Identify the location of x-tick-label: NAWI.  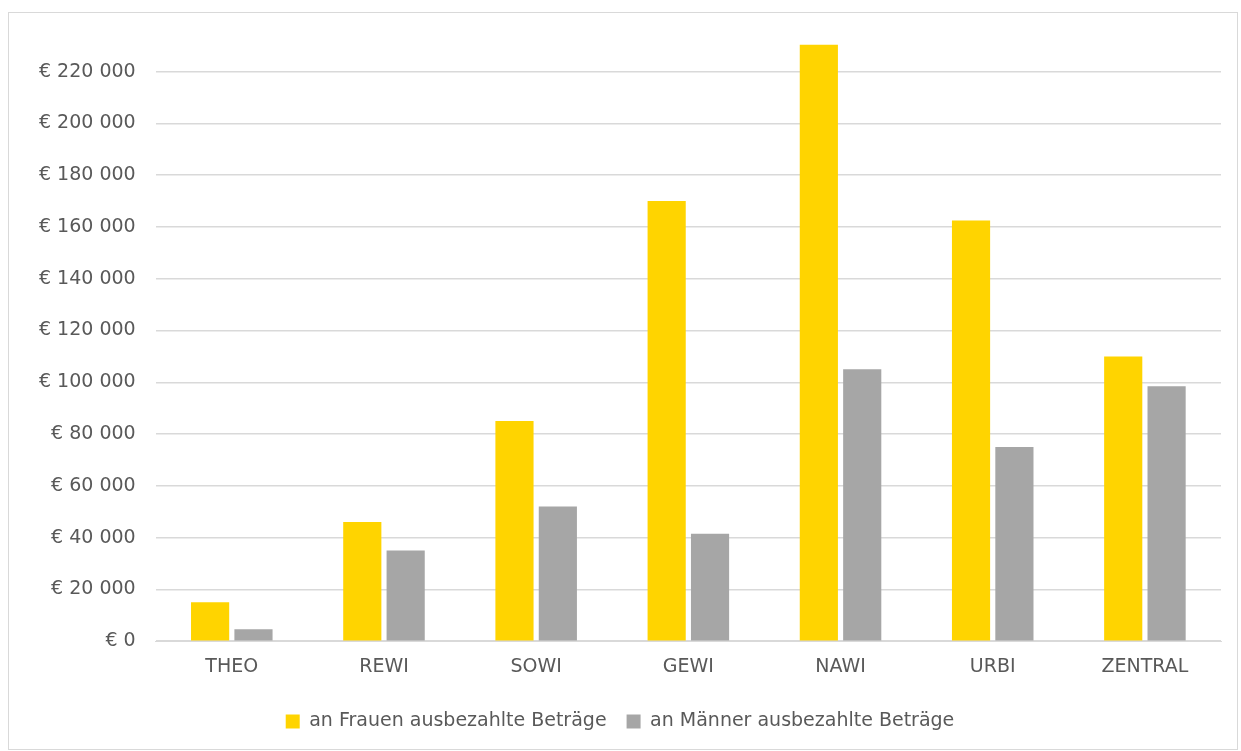
(840, 664).